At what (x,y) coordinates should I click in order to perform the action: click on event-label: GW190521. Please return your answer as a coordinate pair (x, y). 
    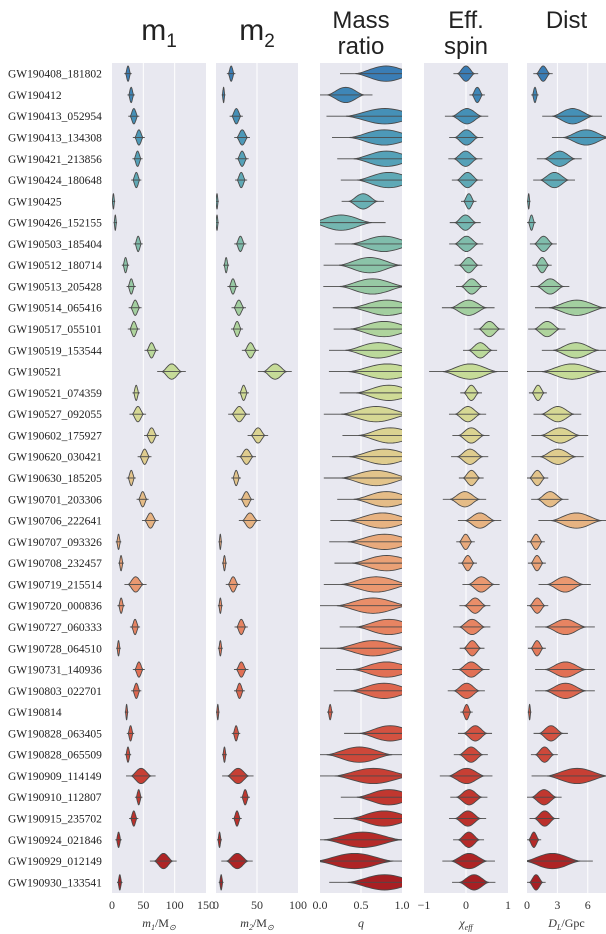
    Looking at the image, I should click on (35, 373).